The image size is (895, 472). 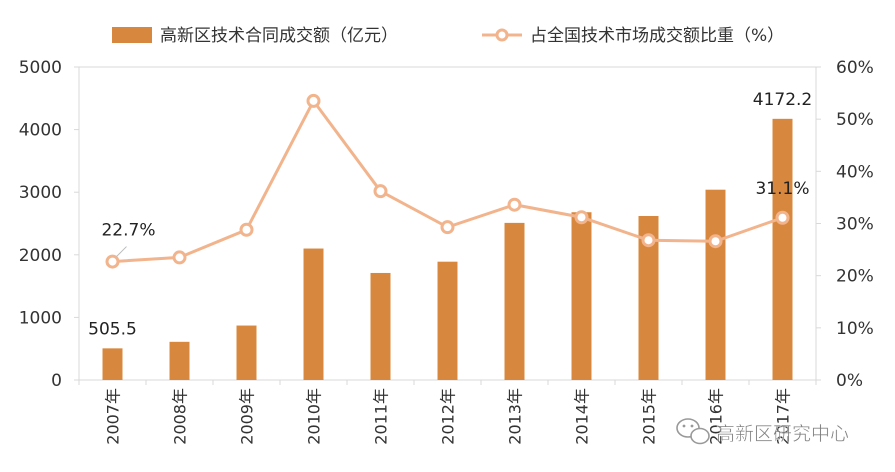 What do you see at coordinates (40, 318) in the screenshot?
I see `left-tick-label: 1000` at bounding box center [40, 318].